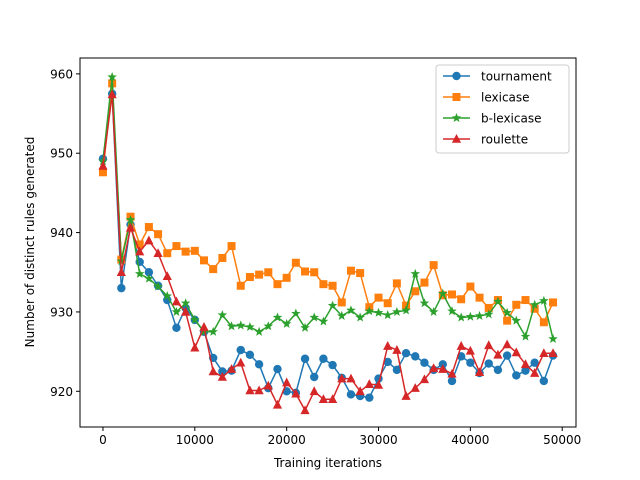 The width and height of the screenshot is (640, 480). I want to click on legend-label-tournament: tournament, so click(516, 77).